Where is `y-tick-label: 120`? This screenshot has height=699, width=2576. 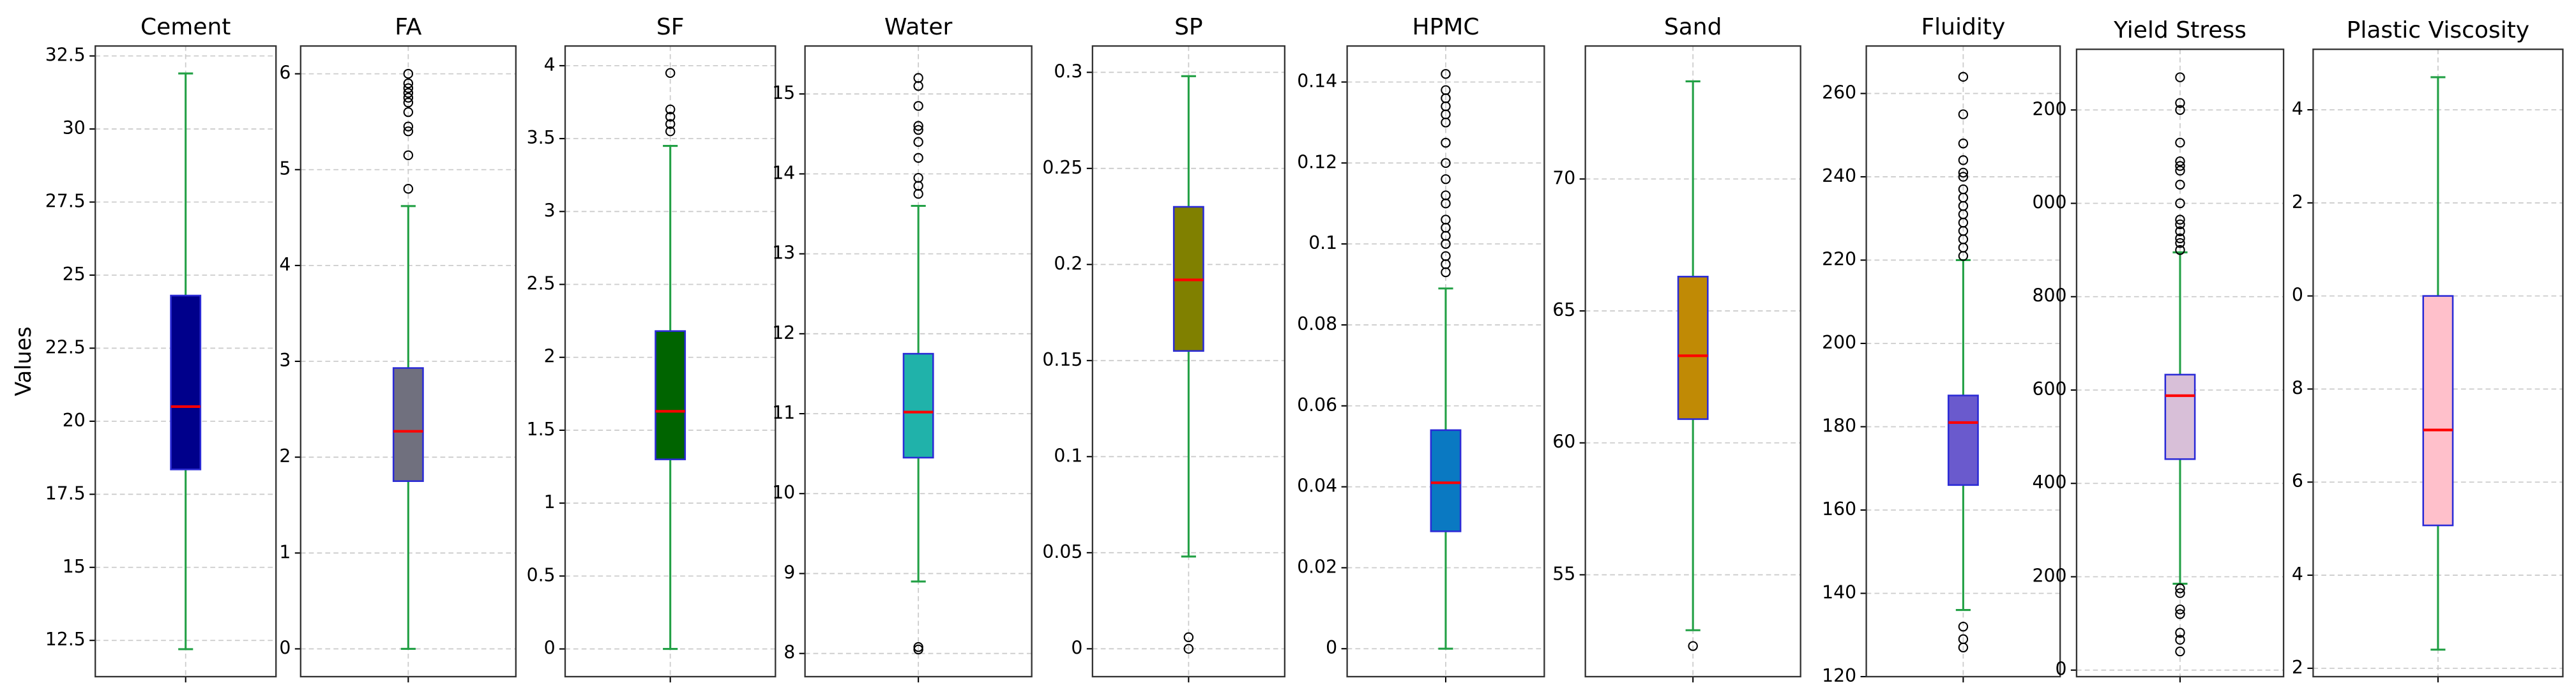
y-tick-label: 120 is located at coordinates (1839, 675).